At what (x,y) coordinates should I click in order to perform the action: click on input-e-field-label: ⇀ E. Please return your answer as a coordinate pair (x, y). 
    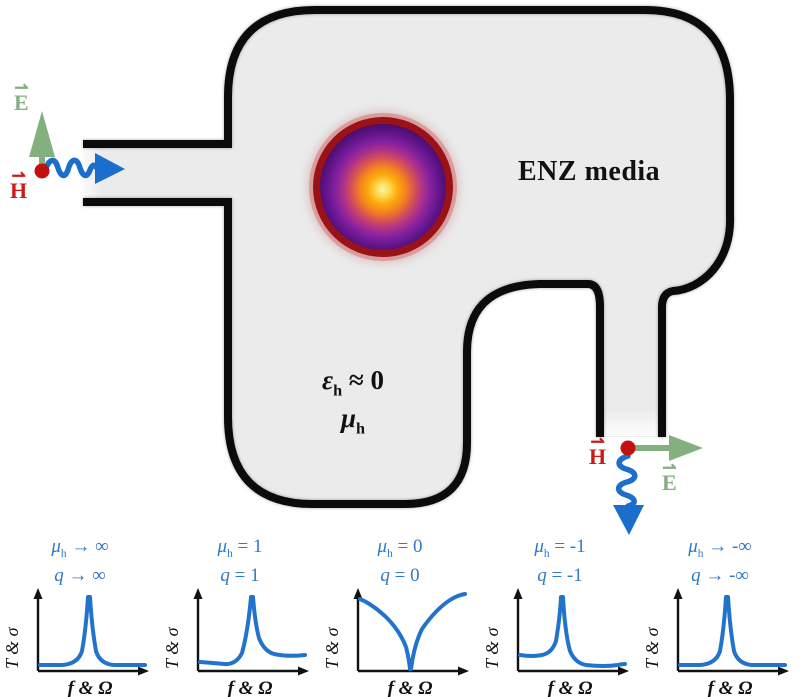
    Looking at the image, I should click on (21, 97).